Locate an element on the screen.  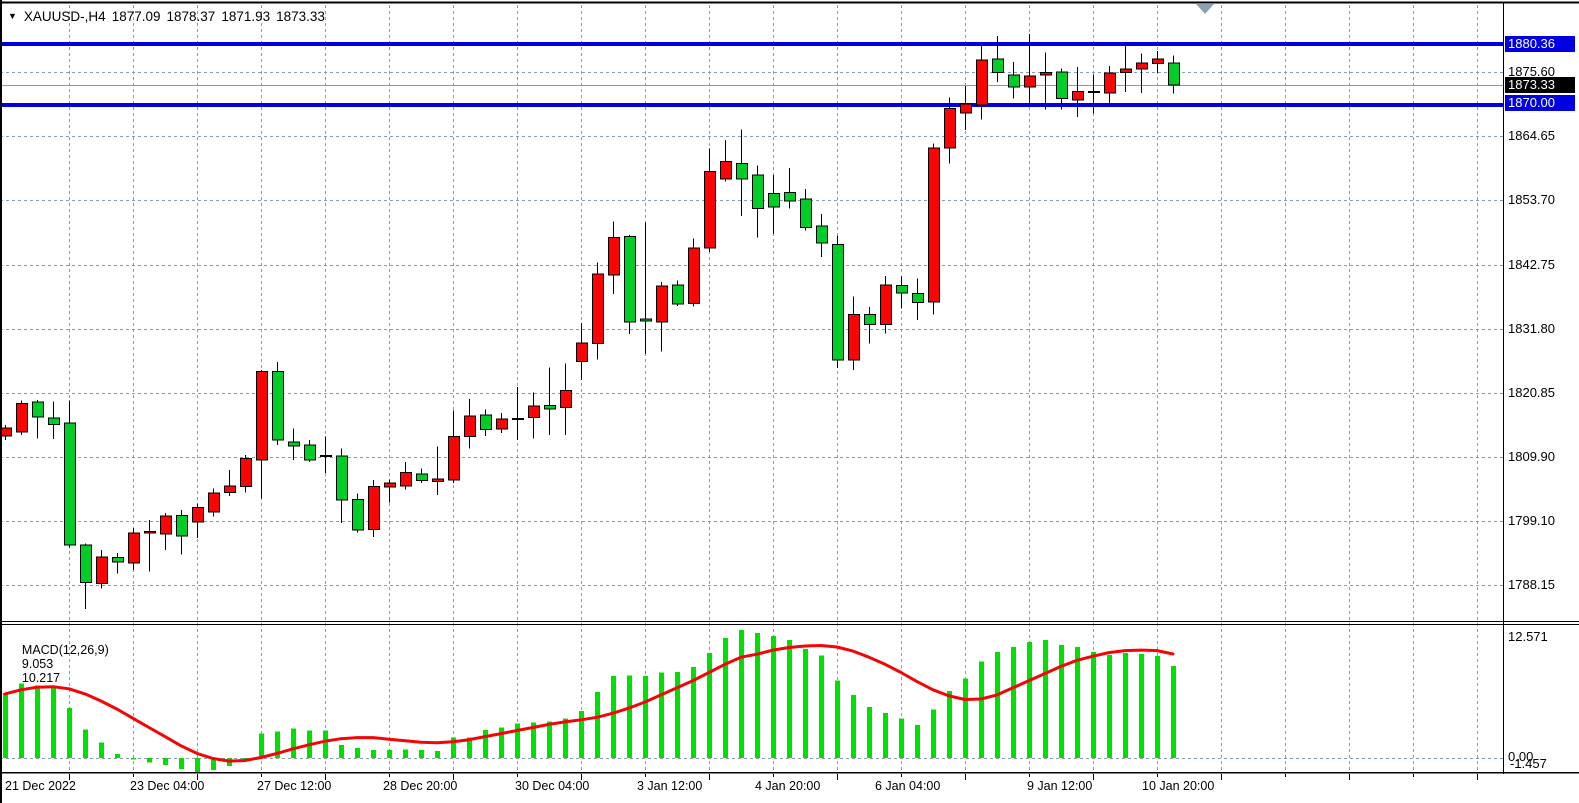
macd-scale-zero-label: 0.00 is located at coordinates (1521, 756).